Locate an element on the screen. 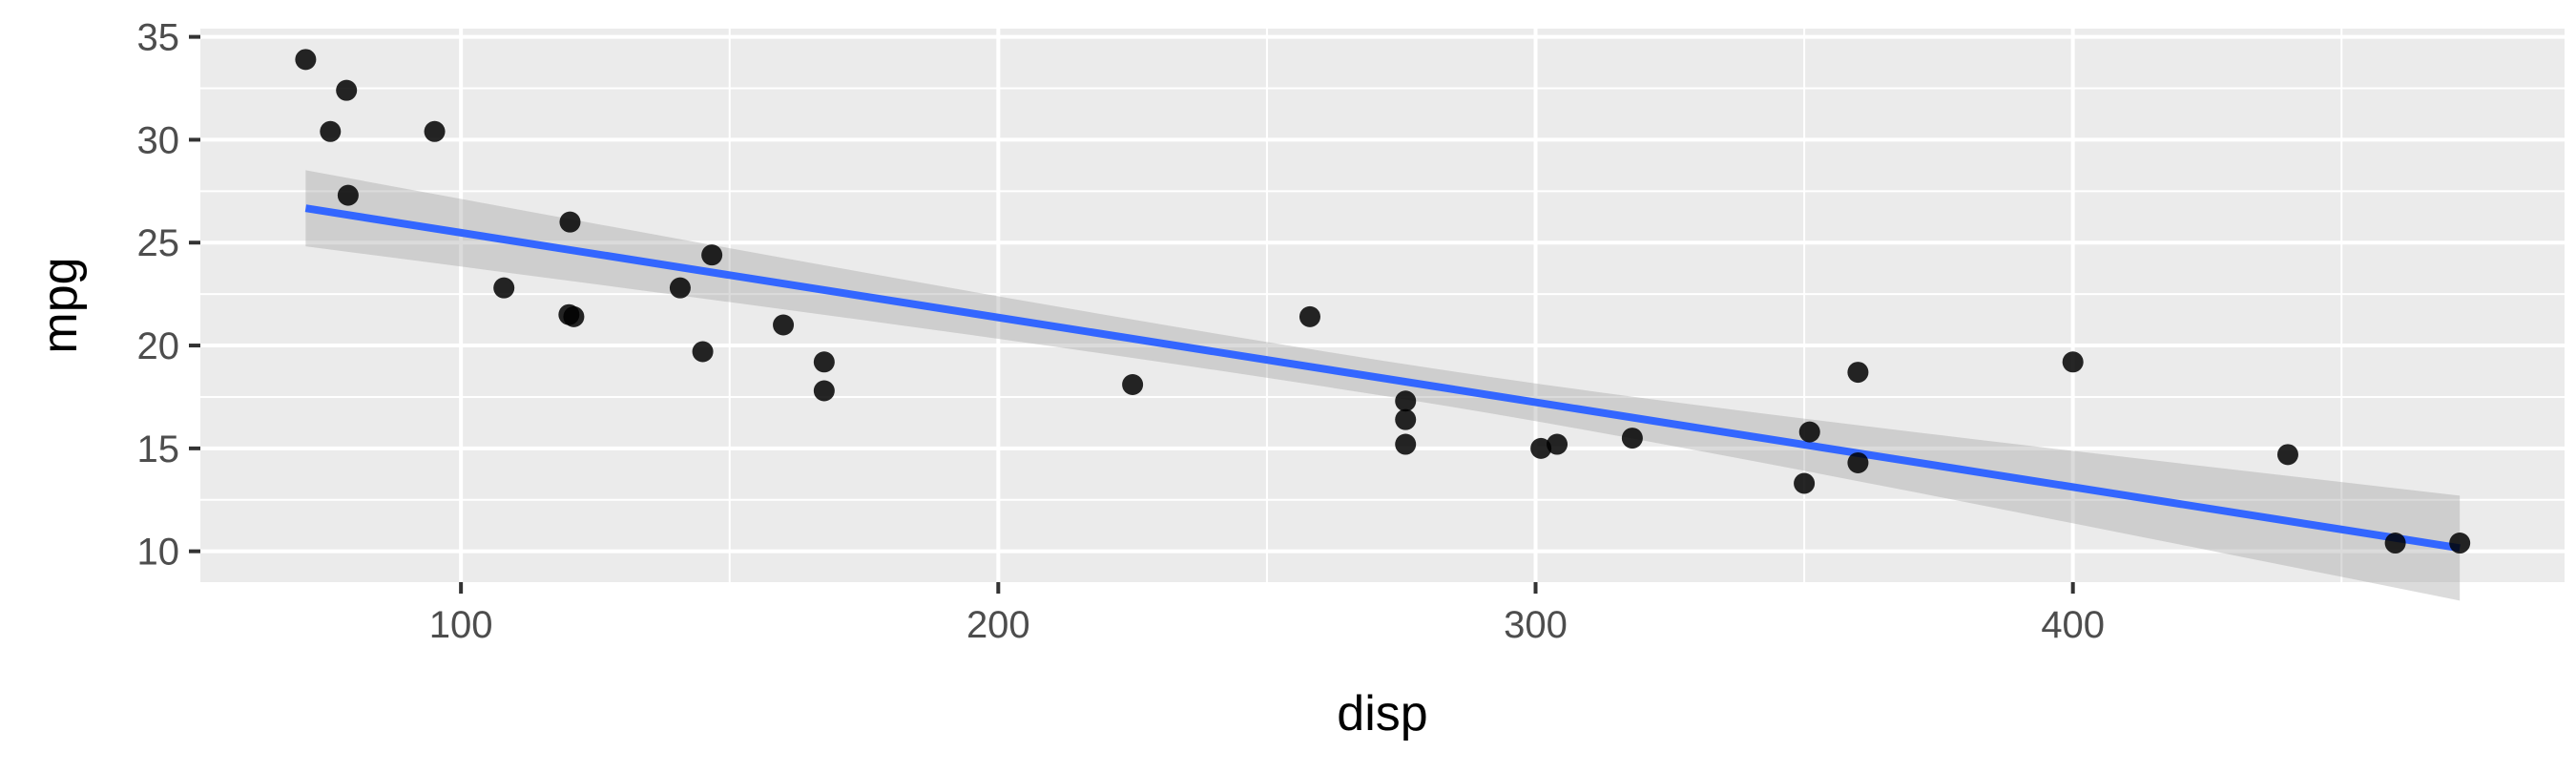  x-tick-label: 200 is located at coordinates (998, 625).